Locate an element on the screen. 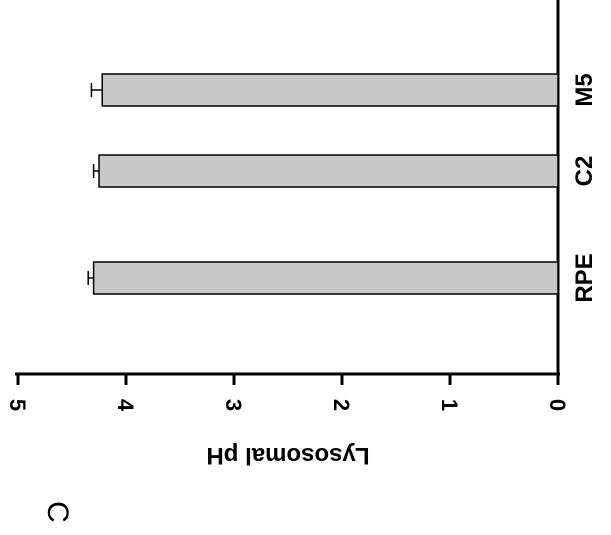  category-label-group: RPE C2 M5 is located at coordinates (584, 187).